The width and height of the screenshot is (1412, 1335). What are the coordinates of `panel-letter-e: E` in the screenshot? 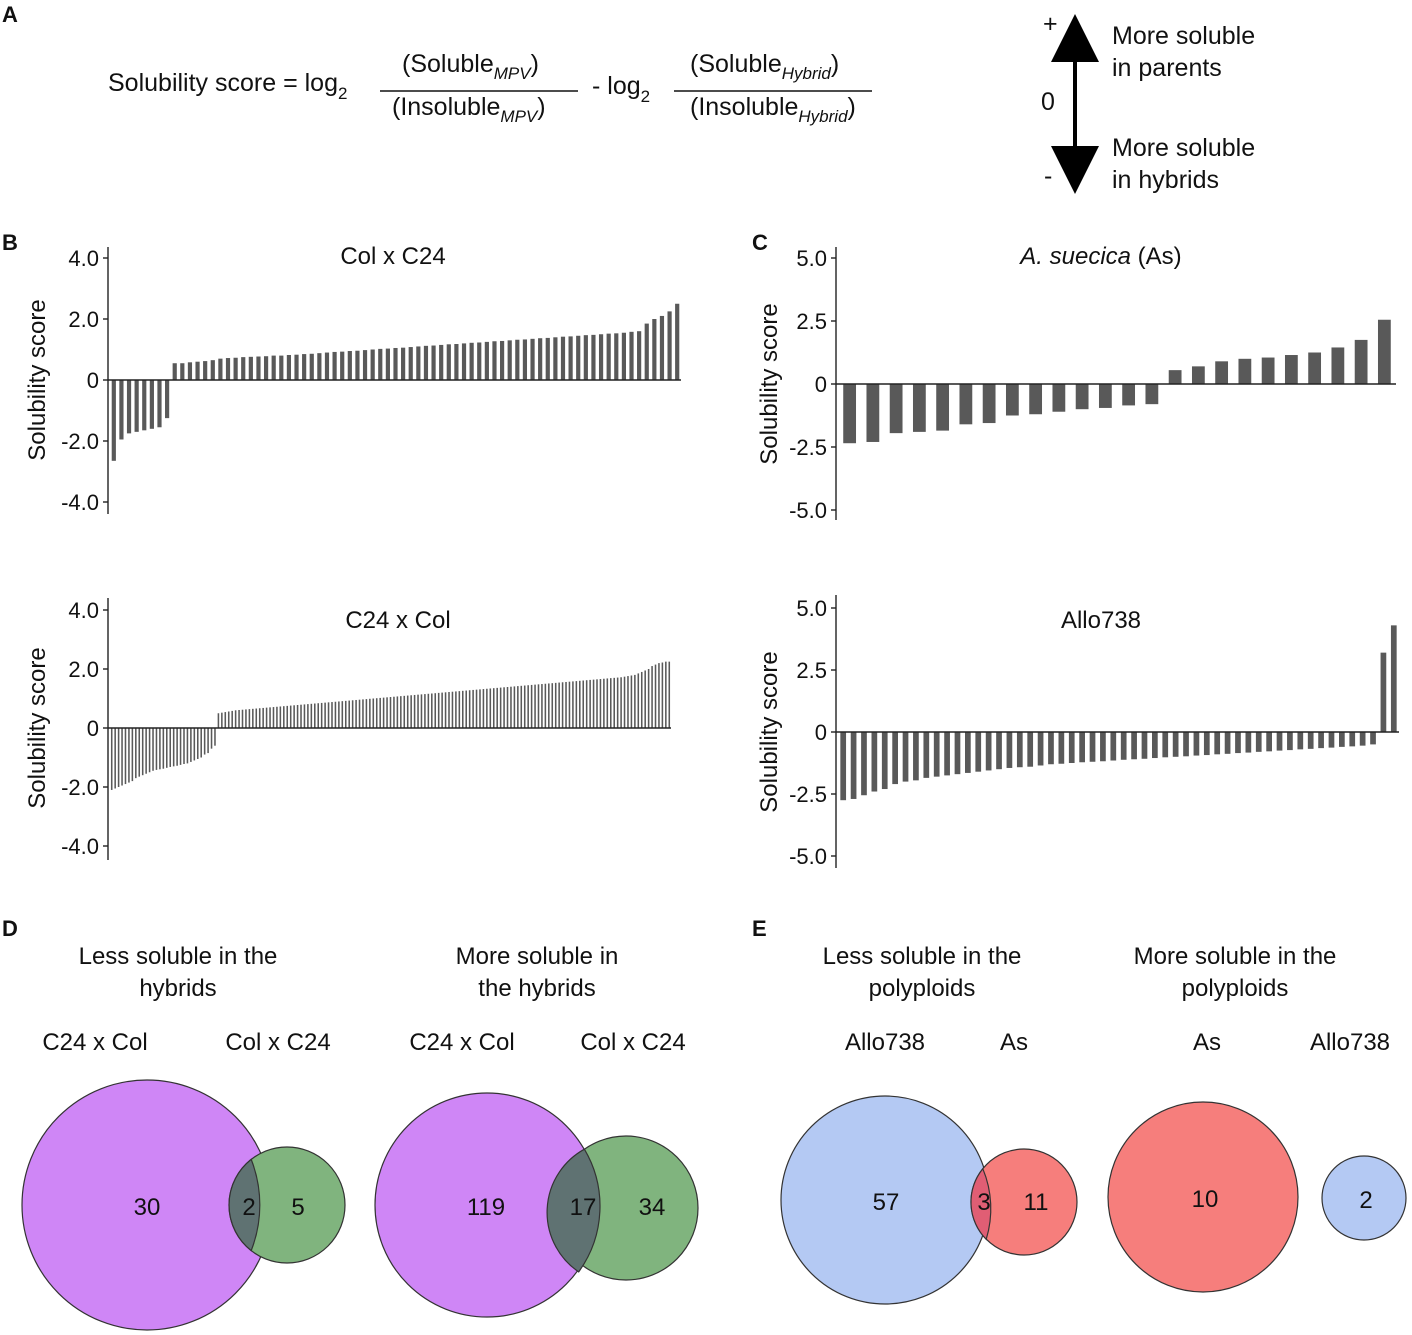 It's located at (759, 928).